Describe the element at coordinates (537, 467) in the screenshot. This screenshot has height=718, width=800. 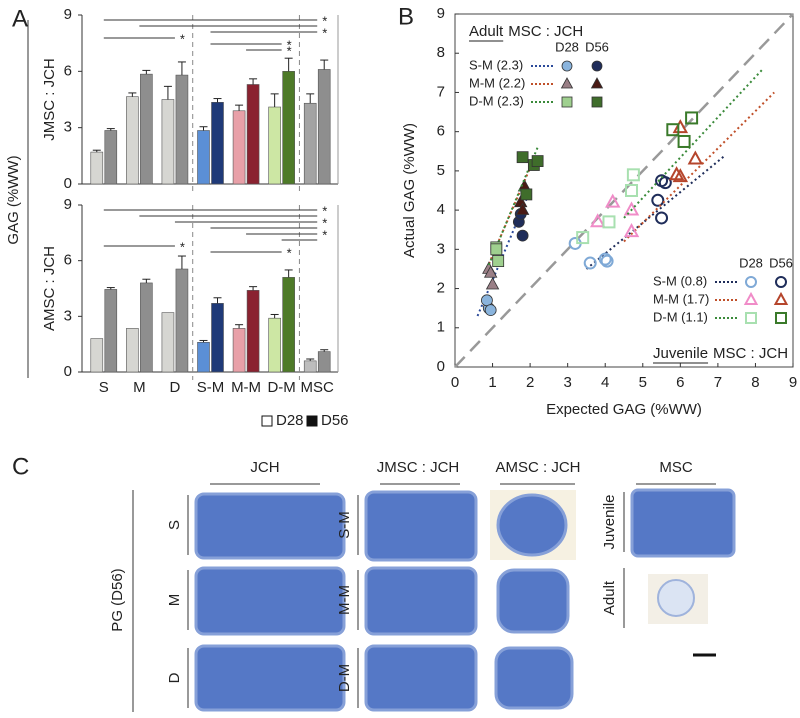
I see `column-title: AMSC : JCH` at that location.